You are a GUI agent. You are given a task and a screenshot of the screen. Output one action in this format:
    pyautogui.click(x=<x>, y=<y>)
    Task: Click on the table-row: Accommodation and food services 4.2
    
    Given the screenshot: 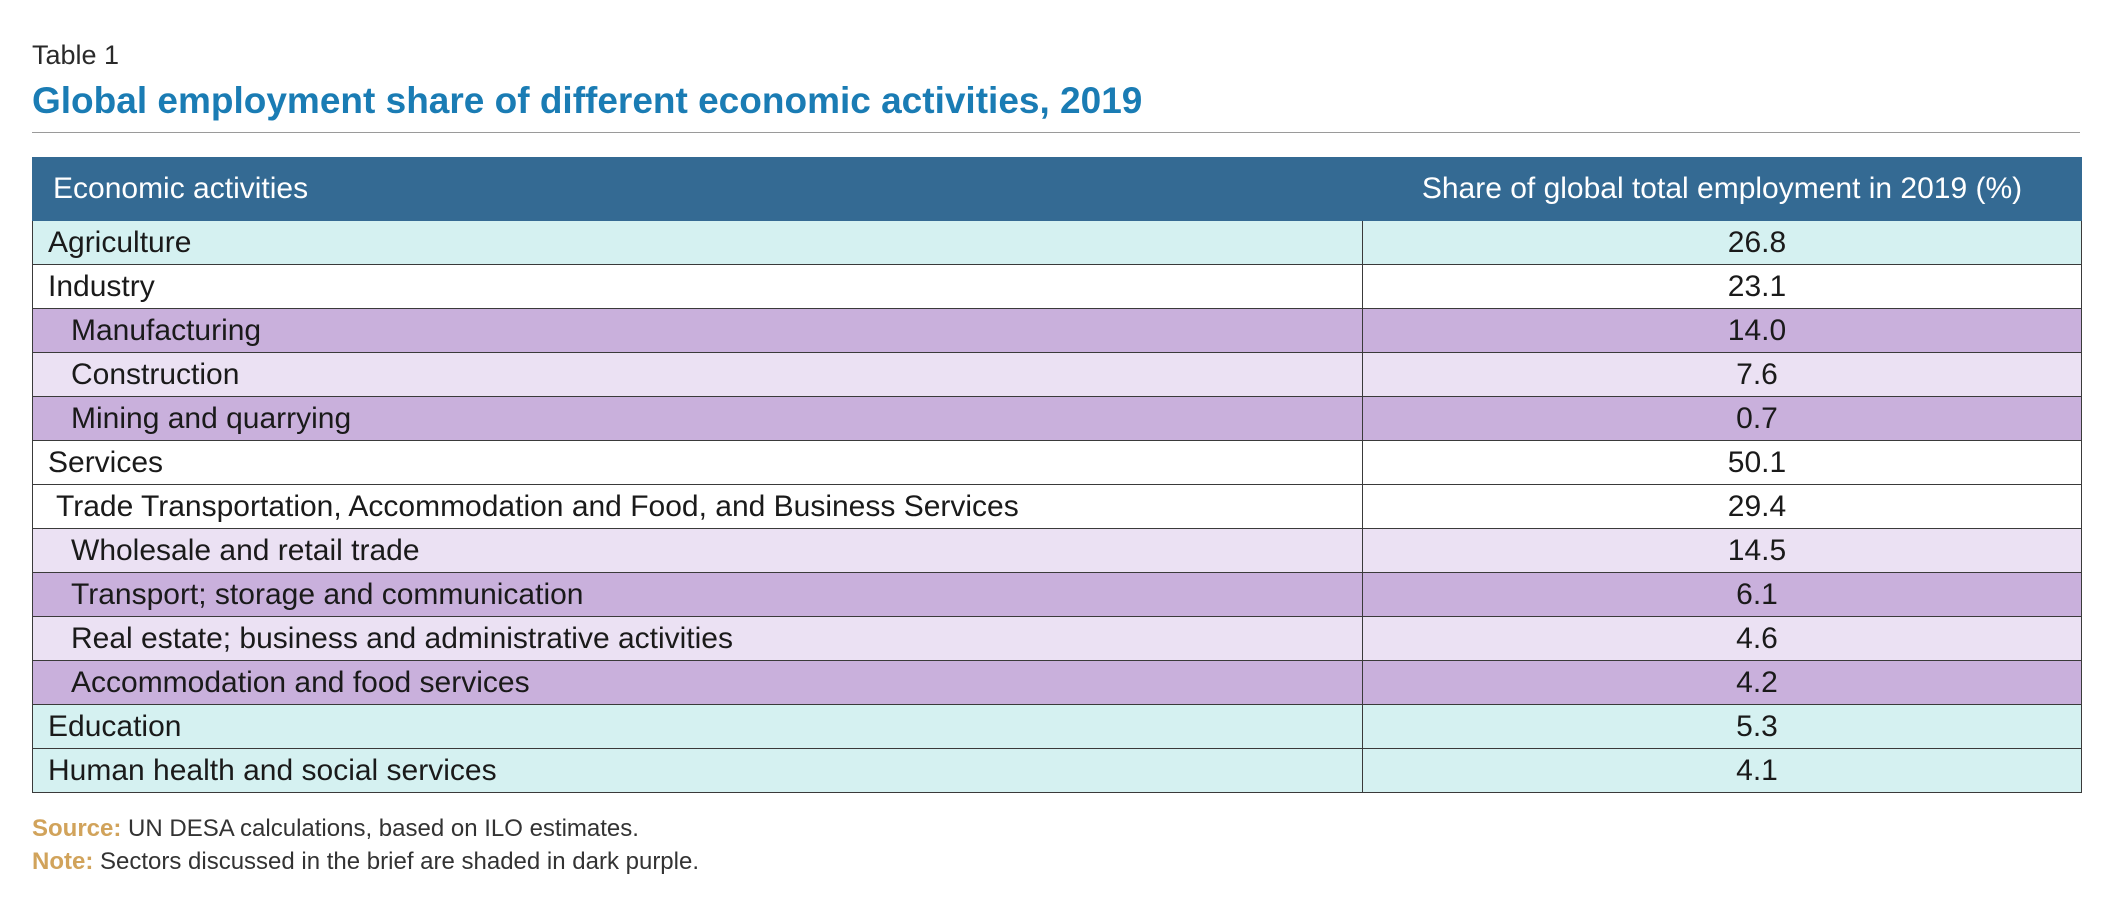 What is the action you would take?
    pyautogui.click(x=1057, y=682)
    